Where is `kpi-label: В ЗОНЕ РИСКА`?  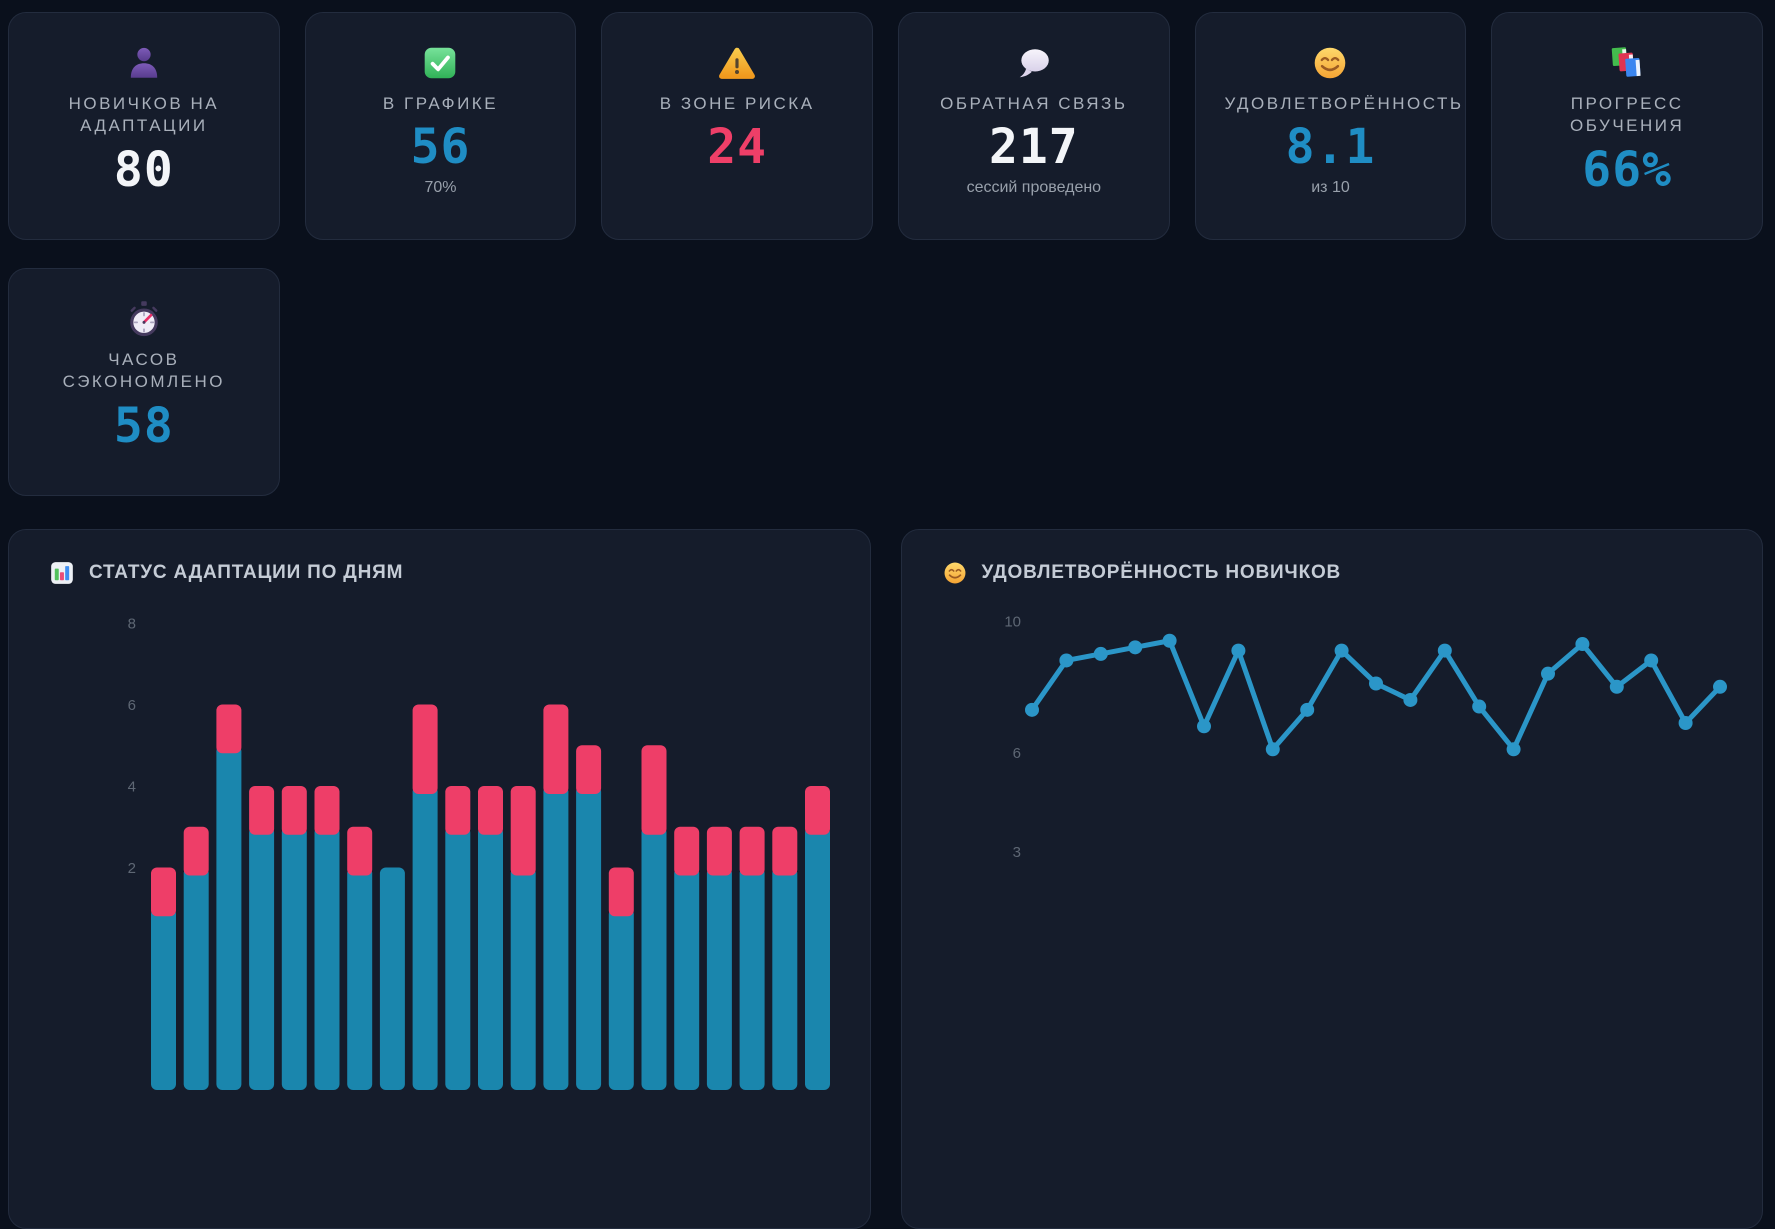
kpi-label: В ЗОНЕ РИСКА is located at coordinates (737, 103).